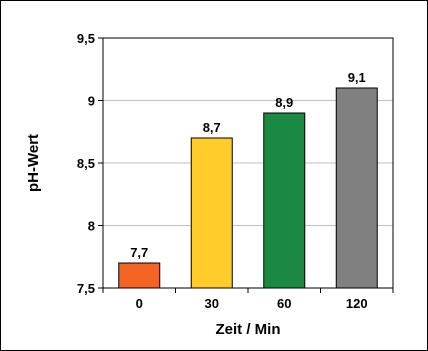 The height and width of the screenshot is (351, 428). I want to click on x-tick-label: 60, so click(284, 303).